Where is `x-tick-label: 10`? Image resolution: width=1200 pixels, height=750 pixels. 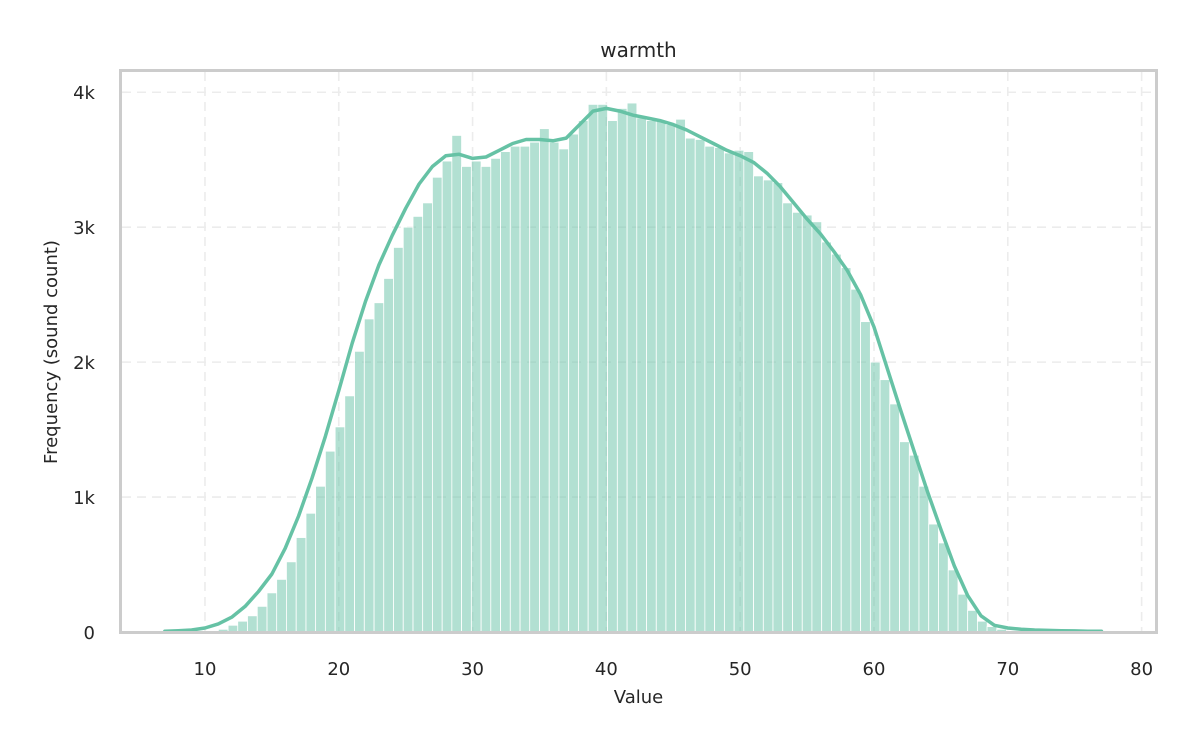
x-tick-label: 10 is located at coordinates (205, 669).